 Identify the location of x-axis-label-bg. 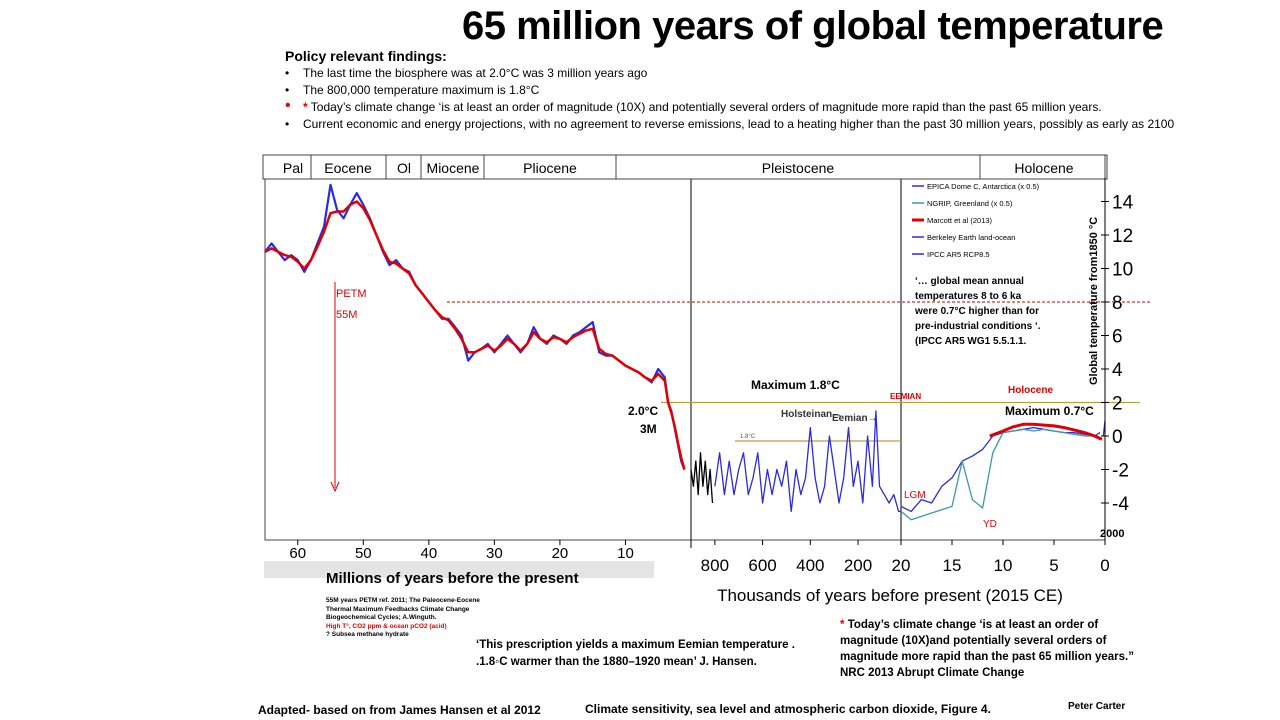
(459, 569).